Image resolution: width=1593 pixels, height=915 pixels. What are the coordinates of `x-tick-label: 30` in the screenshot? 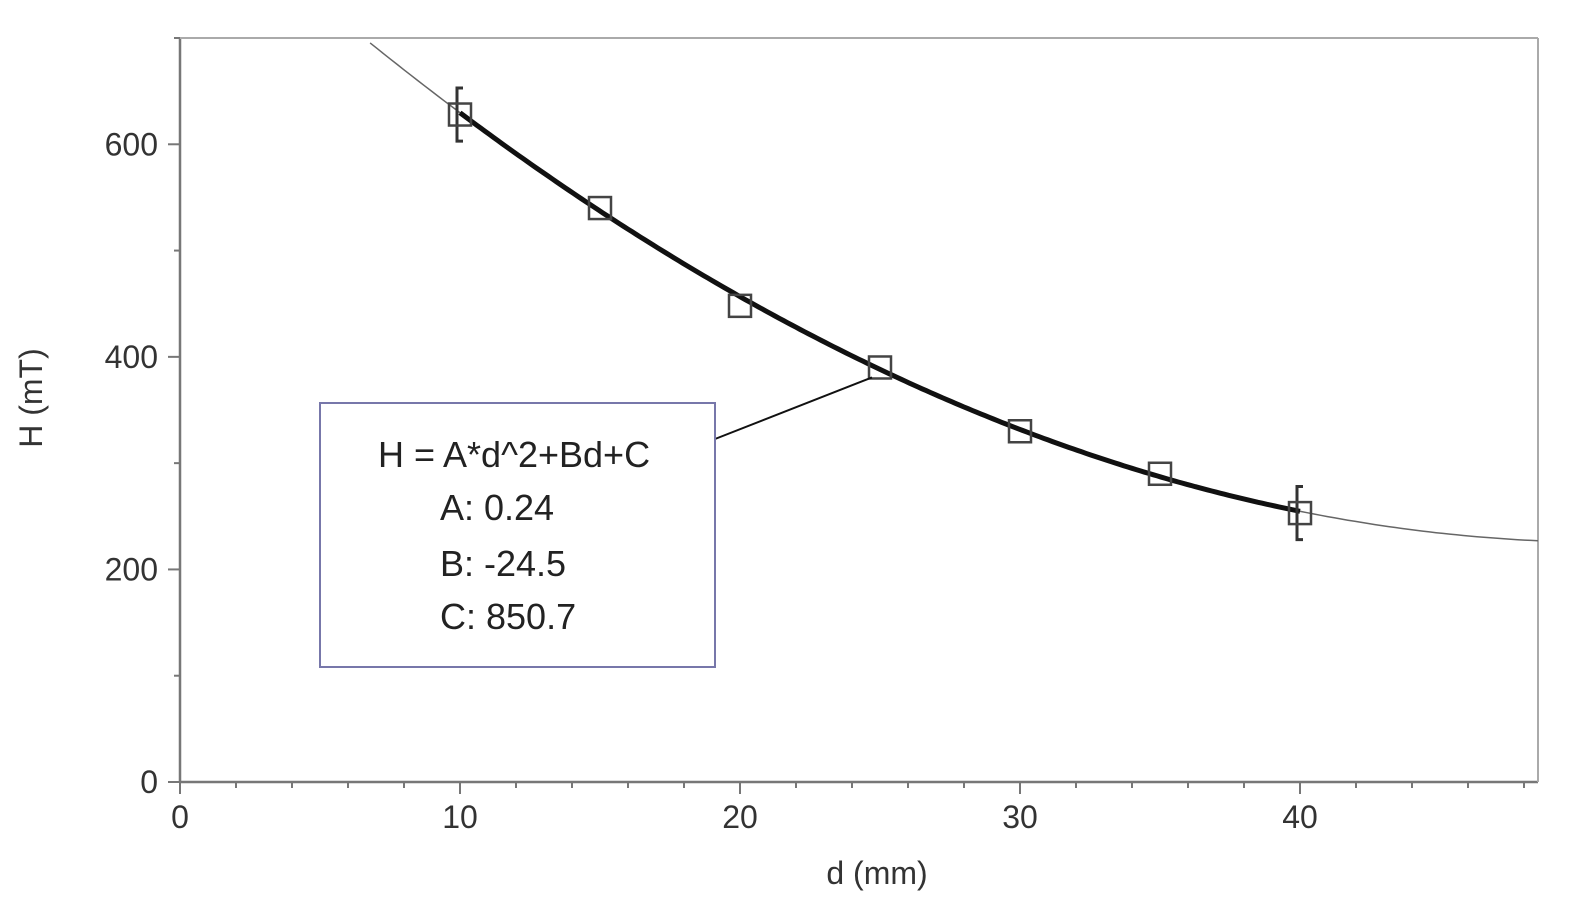 It's located at (1020, 817).